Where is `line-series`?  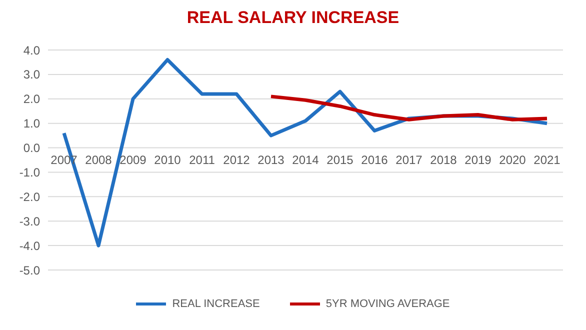 line-series is located at coordinates (409, 108).